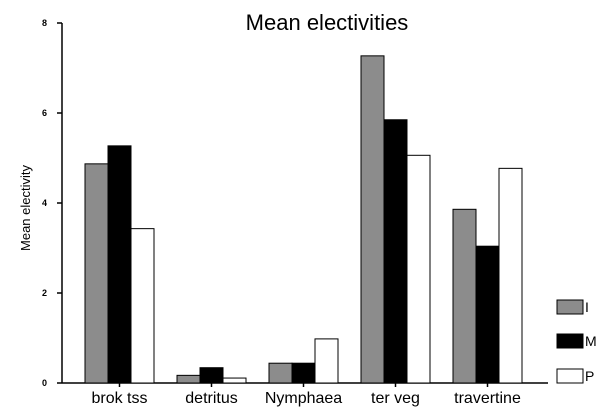 Image resolution: width=598 pixels, height=410 pixels. What do you see at coordinates (589, 376) in the screenshot?
I see `legend-label: P` at bounding box center [589, 376].